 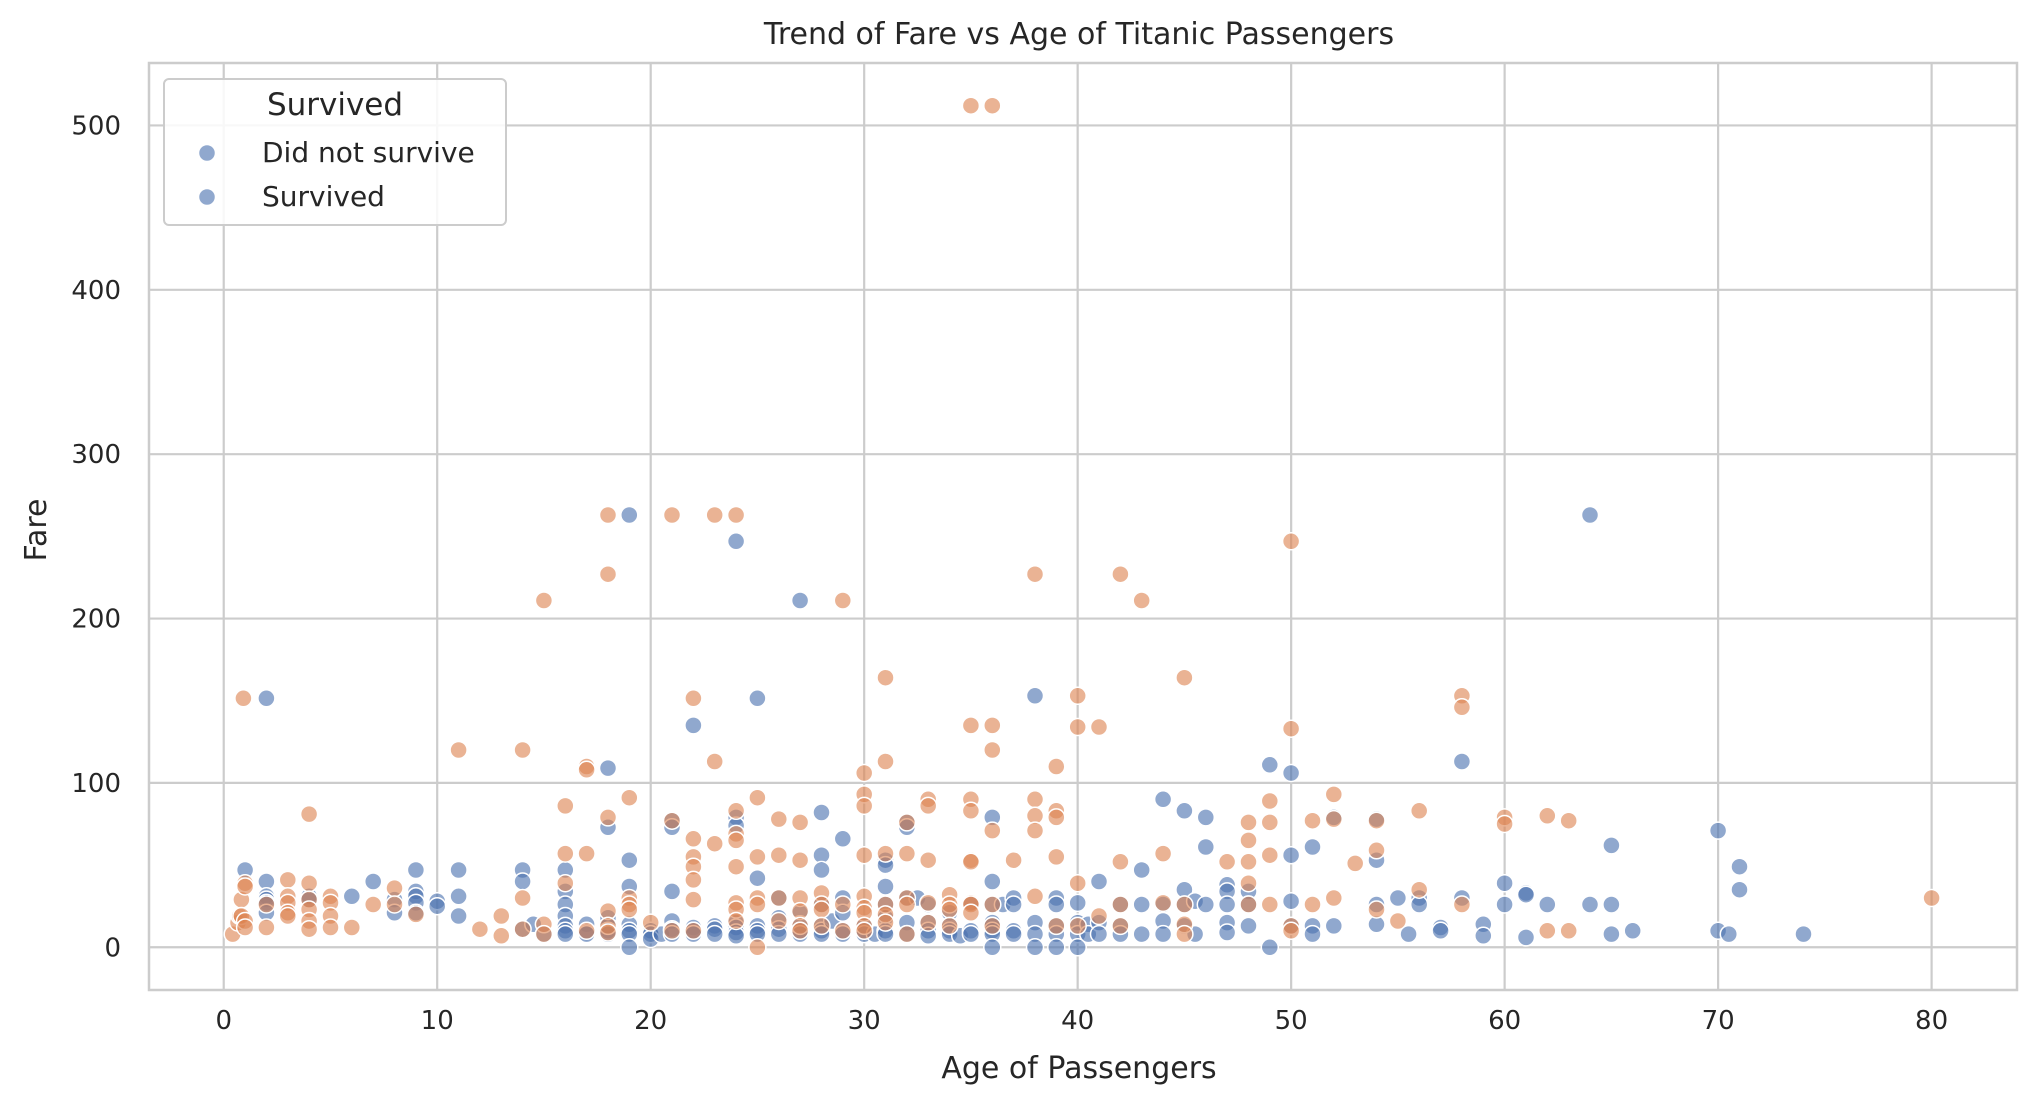 What do you see at coordinates (96, 291) in the screenshot?
I see `y-tick-label: 400` at bounding box center [96, 291].